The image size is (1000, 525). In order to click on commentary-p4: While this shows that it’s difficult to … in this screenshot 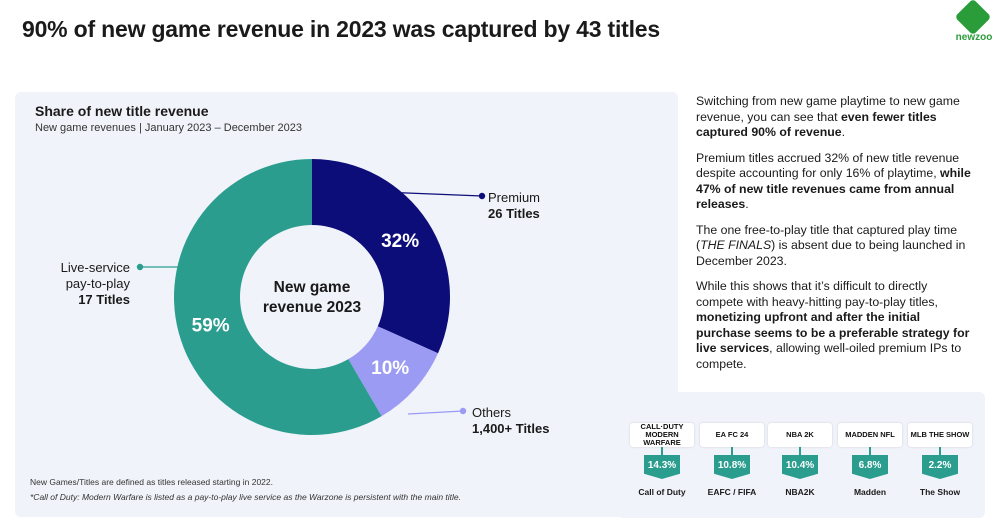, I will do `click(833, 325)`.